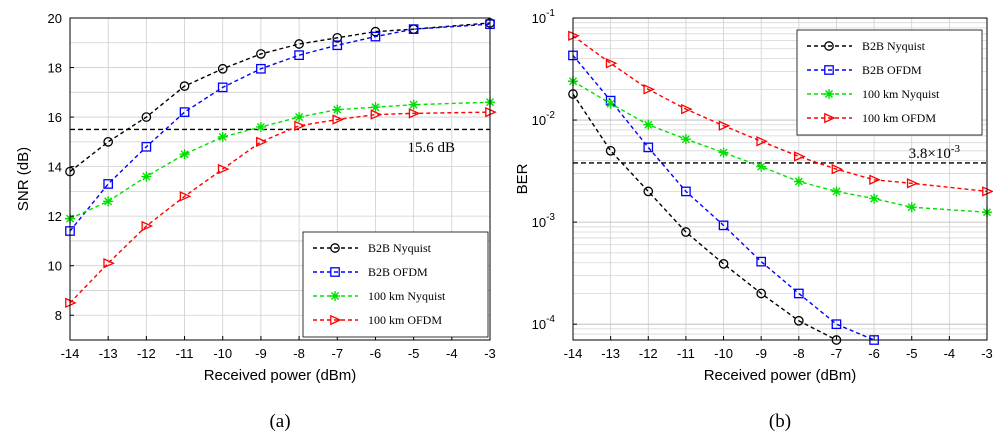 The image size is (993, 433). What do you see at coordinates (550, 319) in the screenshot?
I see `y-tick-exp: -4` at bounding box center [550, 319].